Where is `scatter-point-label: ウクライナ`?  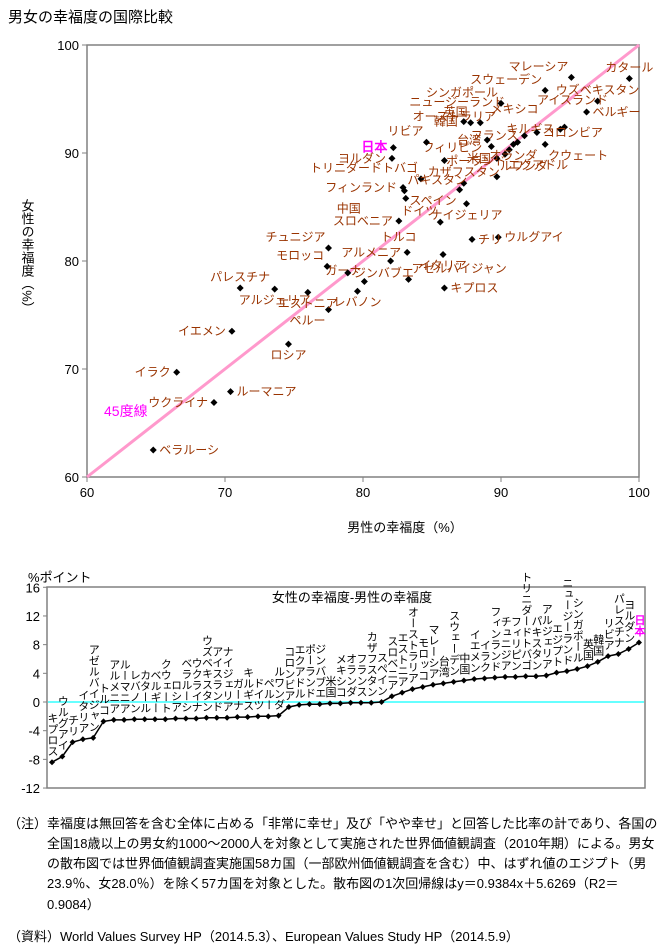 scatter-point-label: ウクライナ is located at coordinates (178, 402).